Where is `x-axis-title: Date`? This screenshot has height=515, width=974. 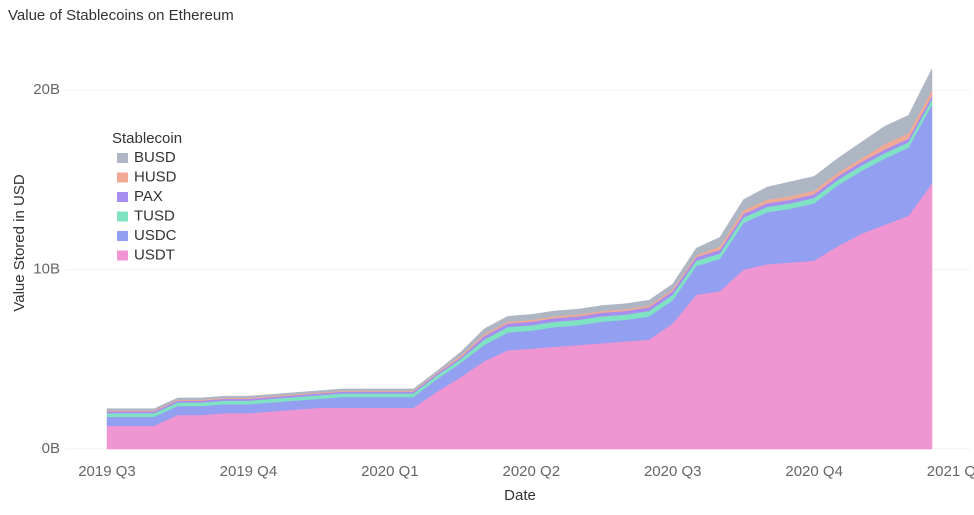 x-axis-title: Date is located at coordinates (520, 495).